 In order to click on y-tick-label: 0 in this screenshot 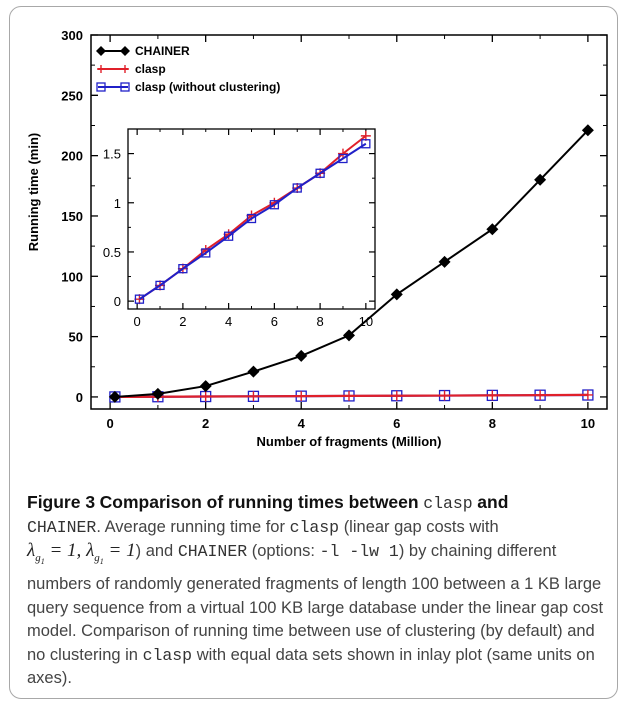, I will do `click(79, 397)`.